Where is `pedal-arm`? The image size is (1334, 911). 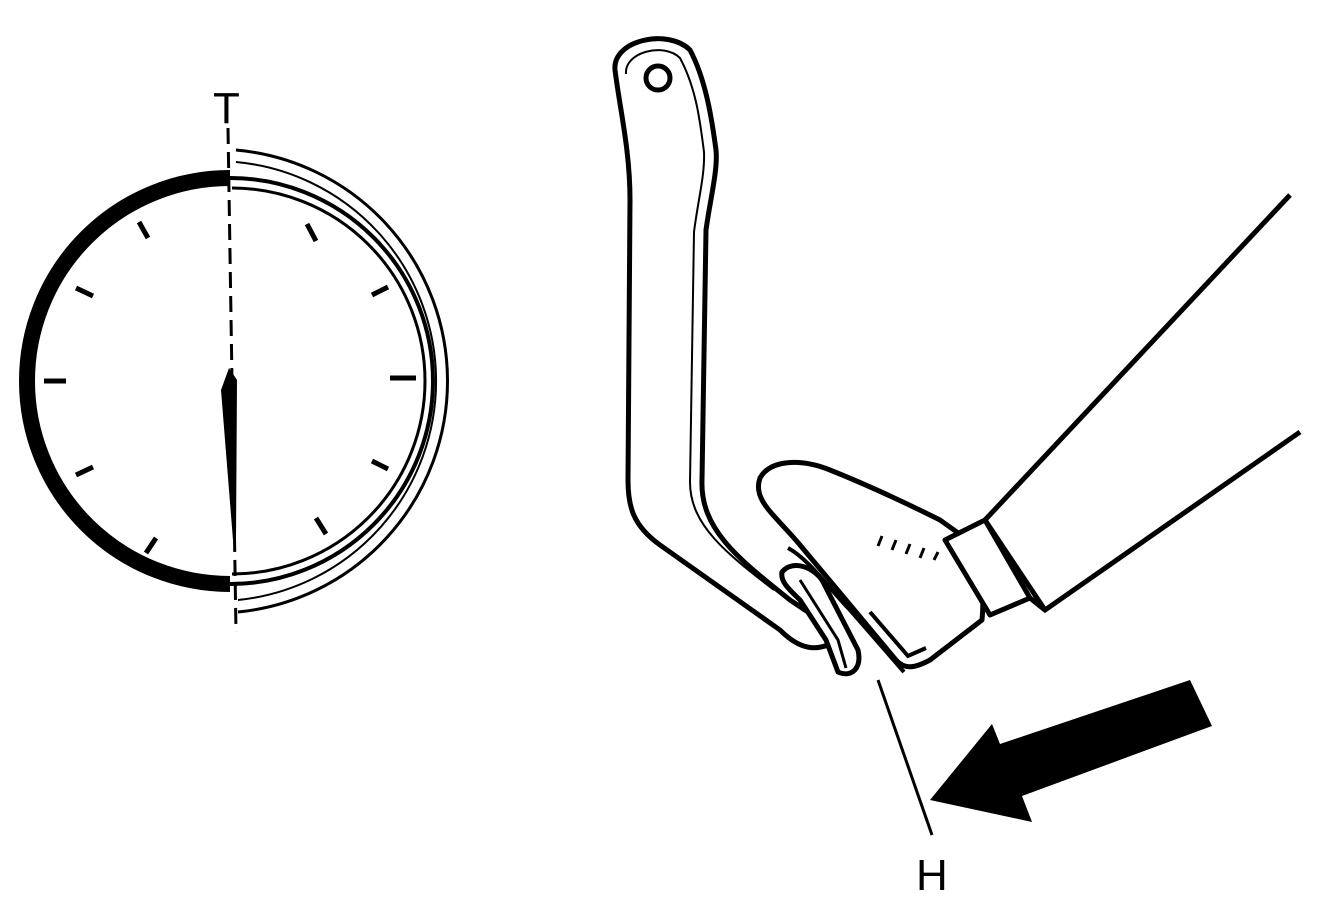
pedal-arm is located at coordinates (721, 343).